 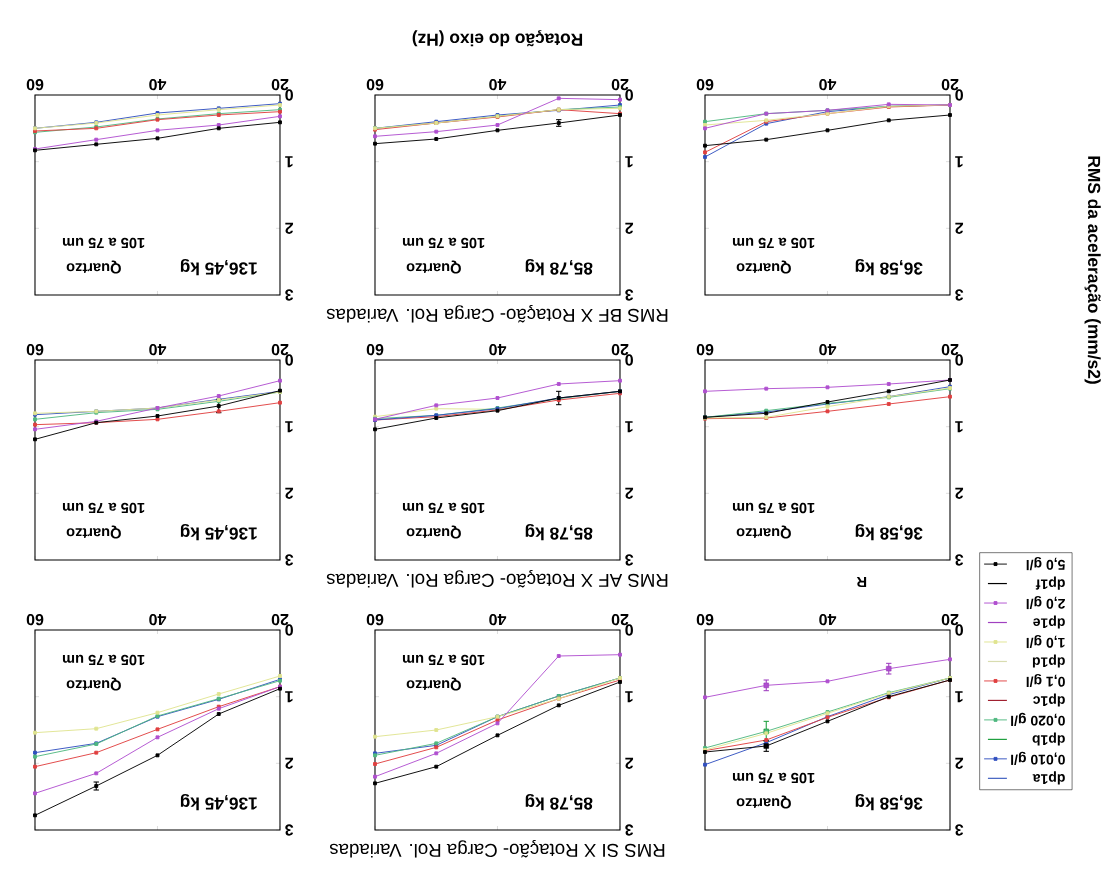 What do you see at coordinates (861, 582) in the screenshot?
I see `text: R` at bounding box center [861, 582].